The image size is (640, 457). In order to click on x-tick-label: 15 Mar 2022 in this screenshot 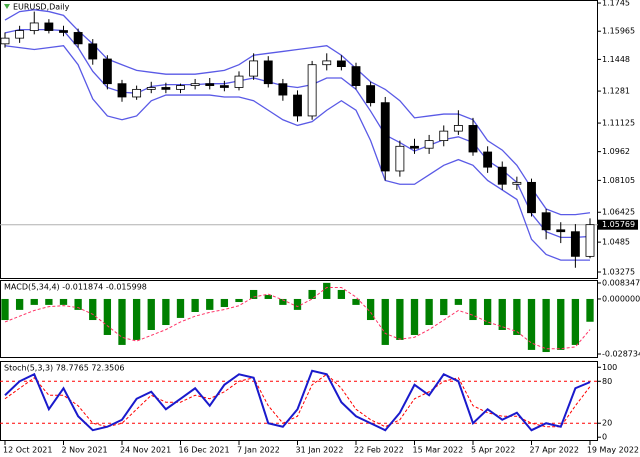, I will do `click(438, 450)`.